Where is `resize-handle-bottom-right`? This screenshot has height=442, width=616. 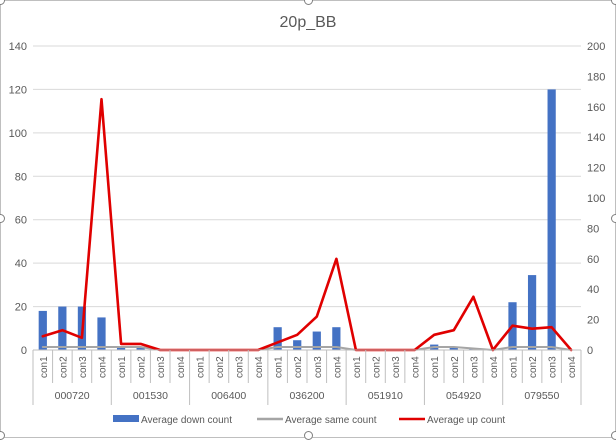 resize-handle-bottom-right is located at coordinates (613, 435).